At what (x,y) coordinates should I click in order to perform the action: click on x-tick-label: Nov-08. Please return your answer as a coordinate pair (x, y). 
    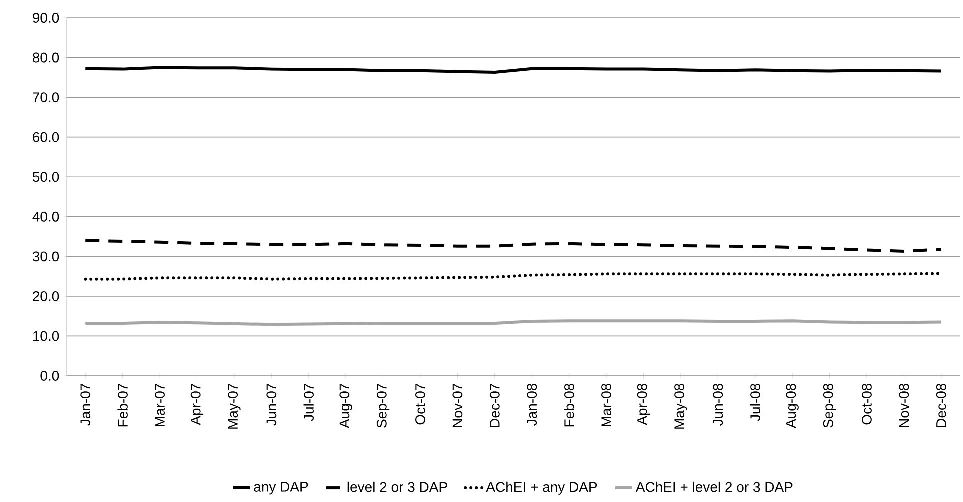
    Looking at the image, I should click on (904, 406).